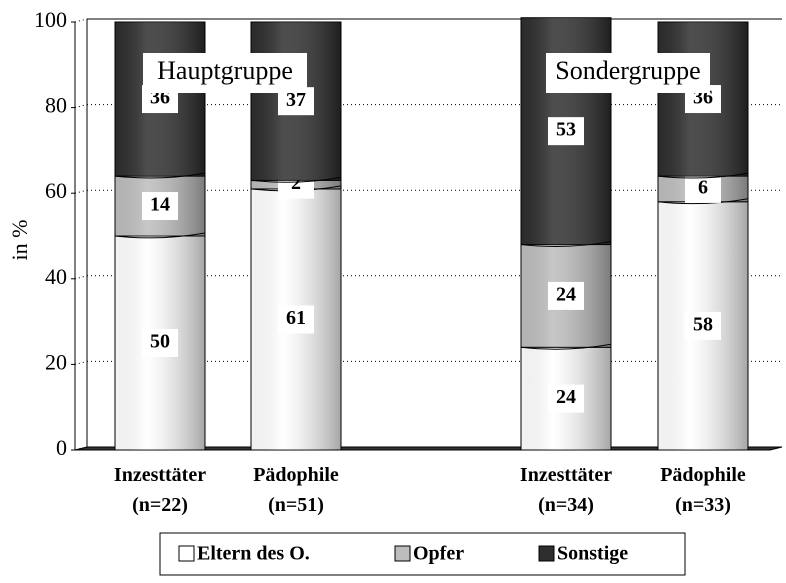 This screenshot has width=786, height=583. I want to click on x-tick-label: Inzesttäter (n=22), so click(160, 490).